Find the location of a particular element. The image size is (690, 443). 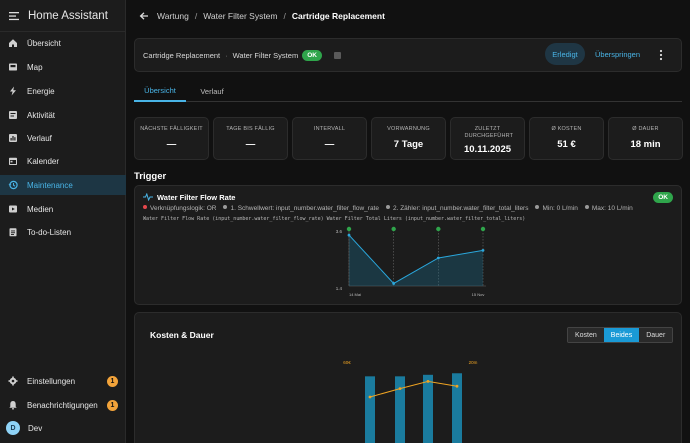

done-button: Erledigt is located at coordinates (565, 54).